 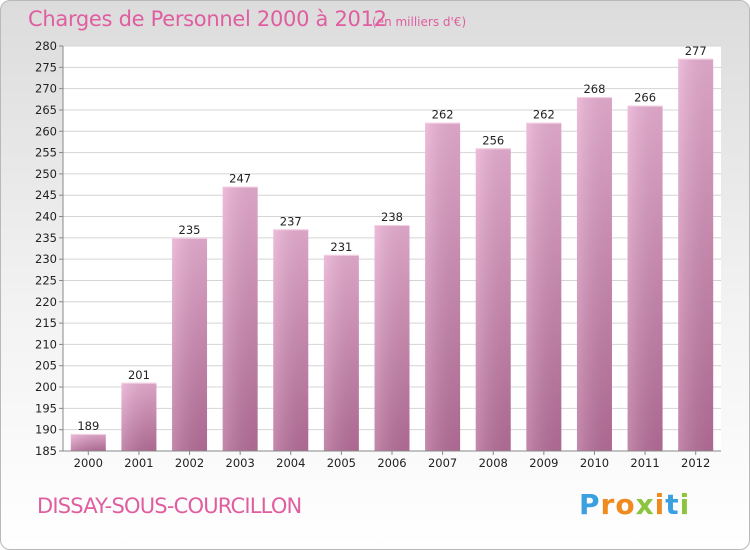 What do you see at coordinates (46, 408) in the screenshot?
I see `y-tick-label: 195` at bounding box center [46, 408].